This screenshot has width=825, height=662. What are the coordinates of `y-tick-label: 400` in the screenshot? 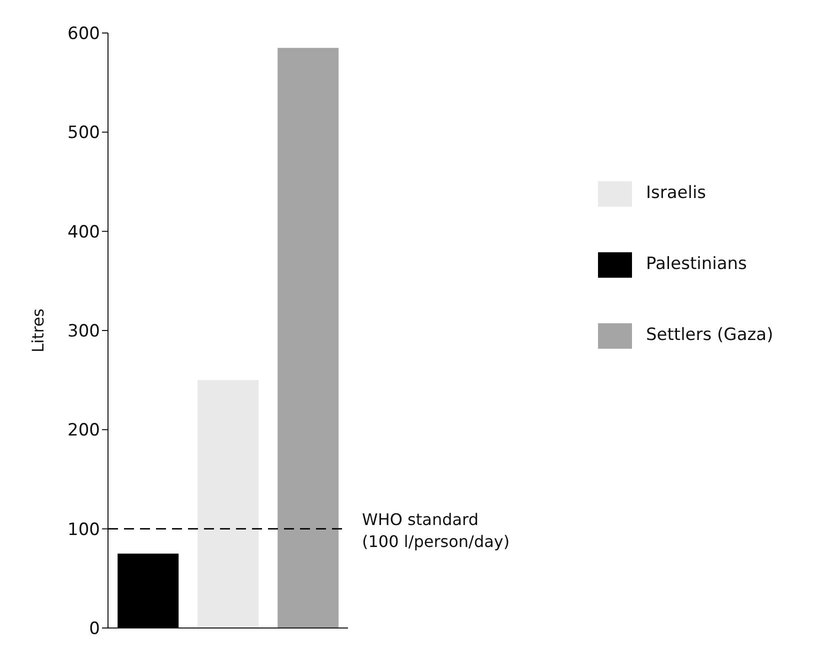 It's located at (84, 232).